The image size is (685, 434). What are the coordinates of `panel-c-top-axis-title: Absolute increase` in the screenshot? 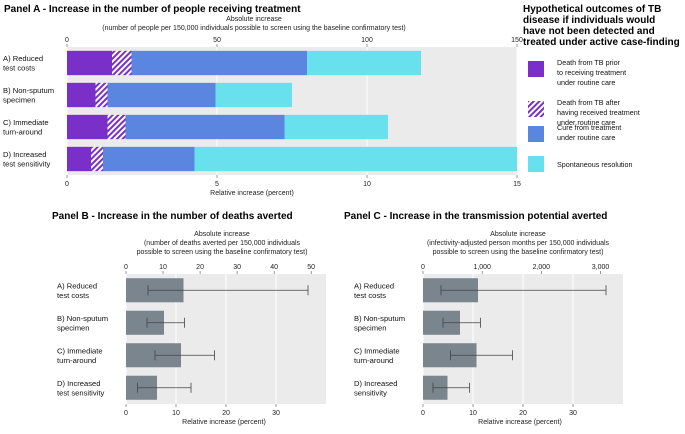 It's located at (518, 234).